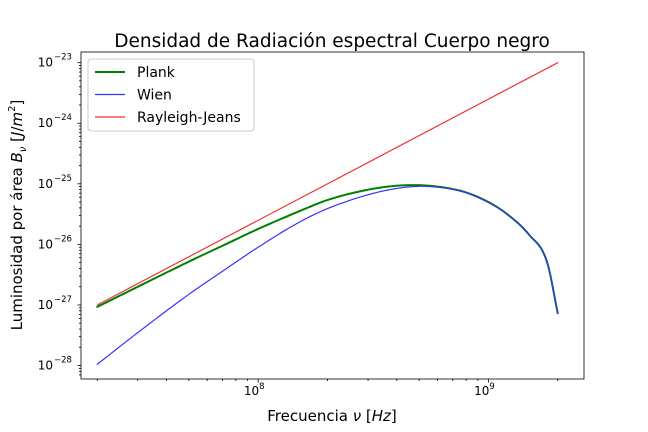 This screenshot has width=648, height=432. I want to click on legend-box, so click(171, 95).